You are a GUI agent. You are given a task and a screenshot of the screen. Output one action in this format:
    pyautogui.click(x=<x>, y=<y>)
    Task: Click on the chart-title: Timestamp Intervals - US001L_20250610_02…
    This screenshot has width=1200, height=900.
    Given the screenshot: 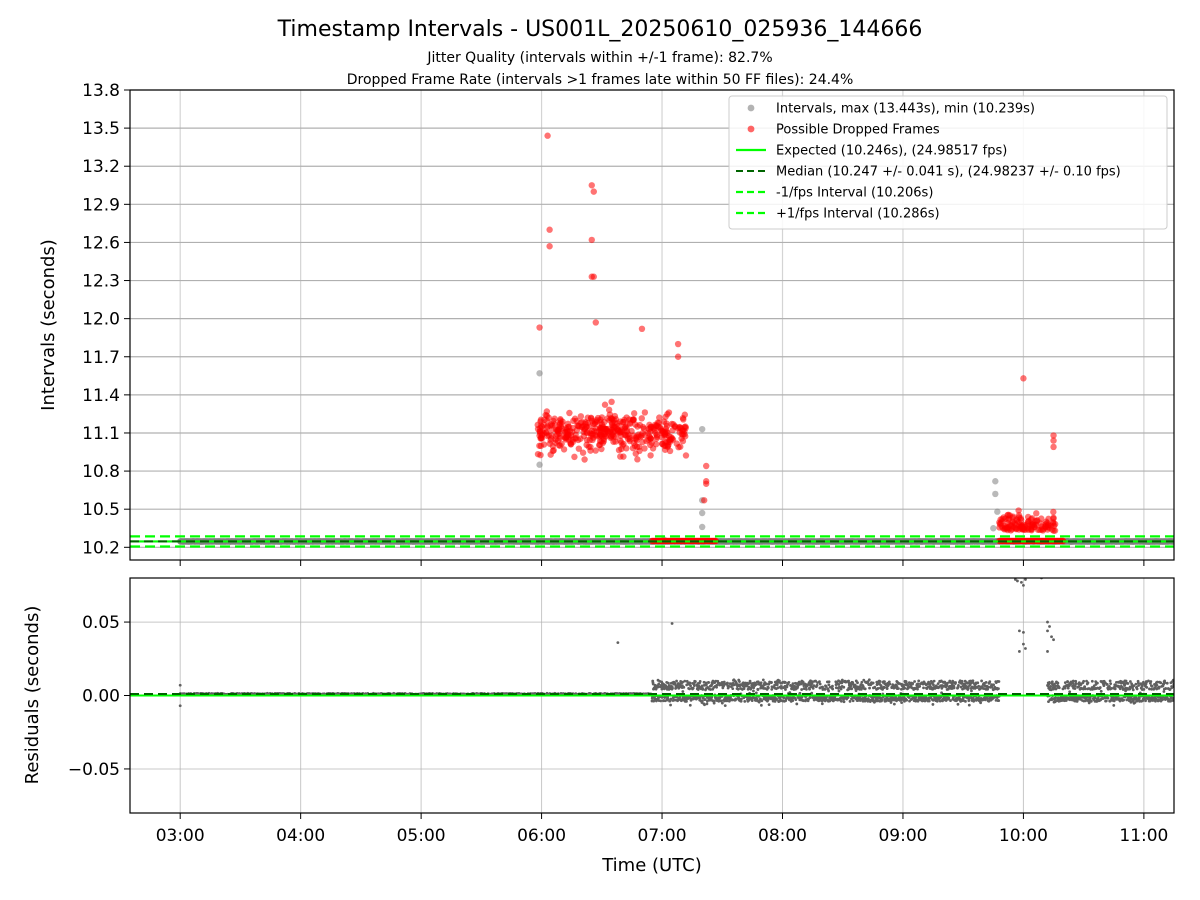 What is the action you would take?
    pyautogui.click(x=600, y=29)
    